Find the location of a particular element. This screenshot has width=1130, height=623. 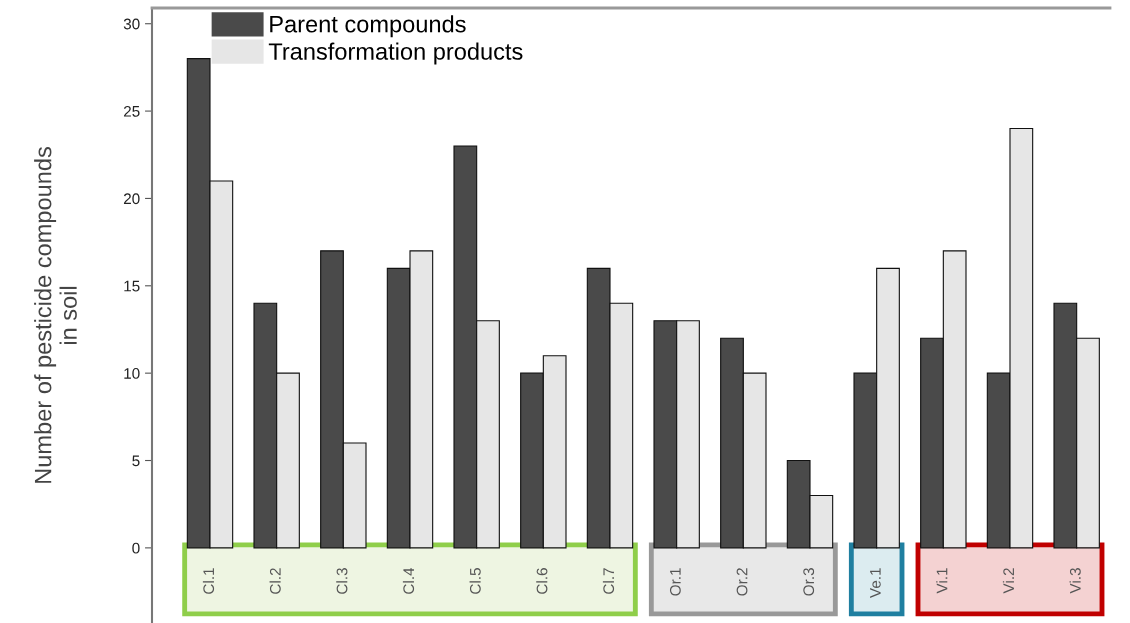

x-tick-label: Or.2 is located at coordinates (742, 582).